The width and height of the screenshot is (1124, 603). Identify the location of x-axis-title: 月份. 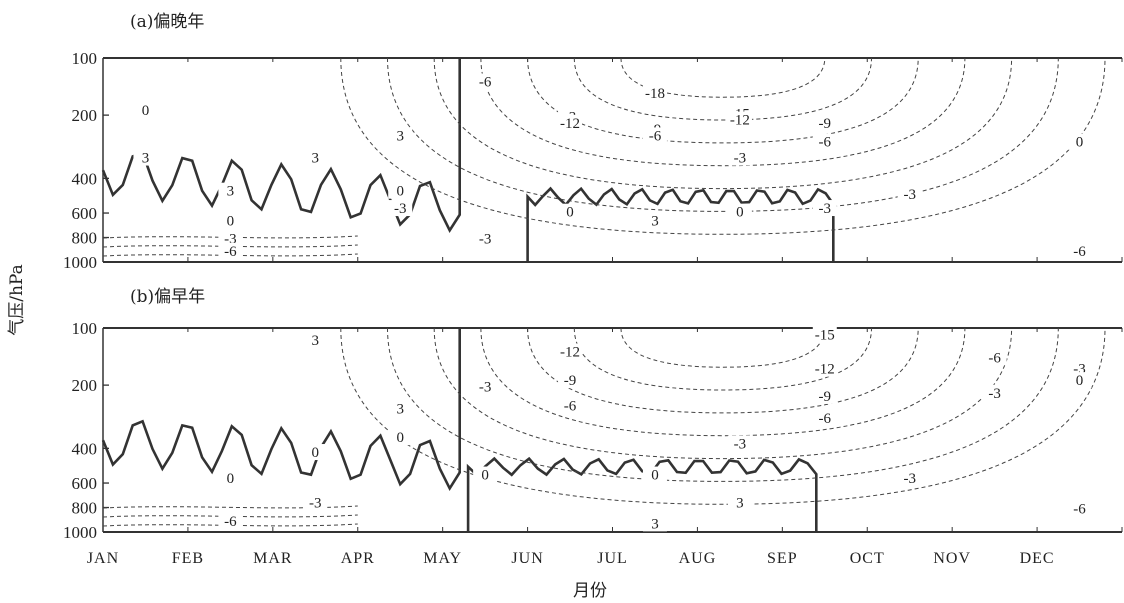
(590, 591).